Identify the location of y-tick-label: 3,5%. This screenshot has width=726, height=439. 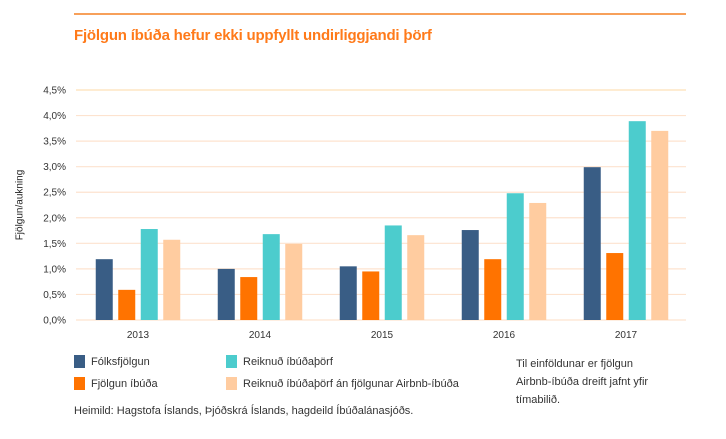
(54, 142).